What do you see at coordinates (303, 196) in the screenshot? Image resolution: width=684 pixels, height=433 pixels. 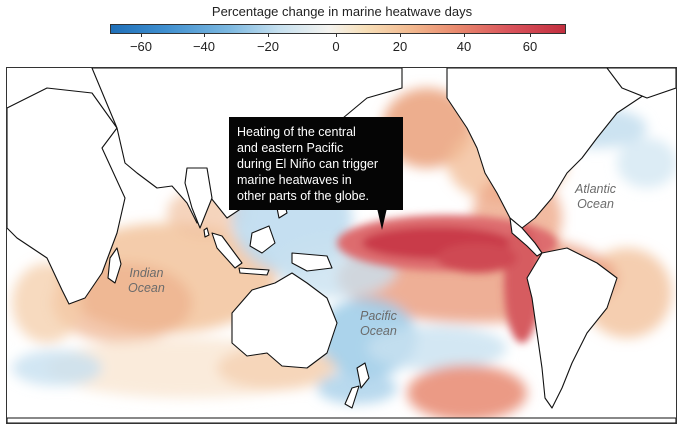 I see `callout-line: other parts of the globe.` at bounding box center [303, 196].